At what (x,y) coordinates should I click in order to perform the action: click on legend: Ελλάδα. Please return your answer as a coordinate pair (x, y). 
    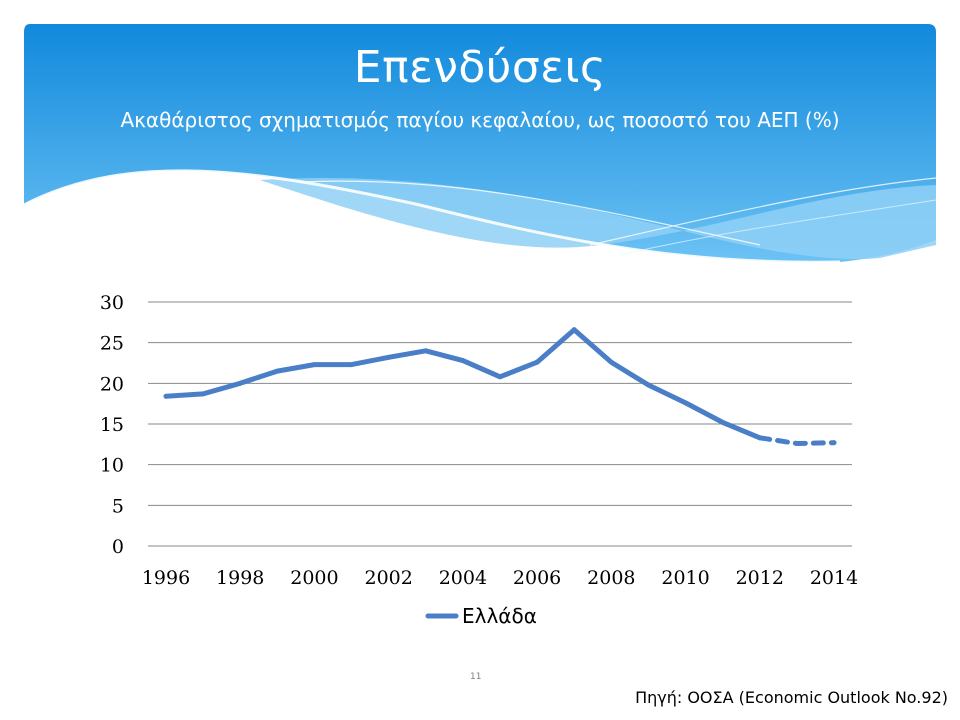
    Looking at the image, I should click on (481, 616).